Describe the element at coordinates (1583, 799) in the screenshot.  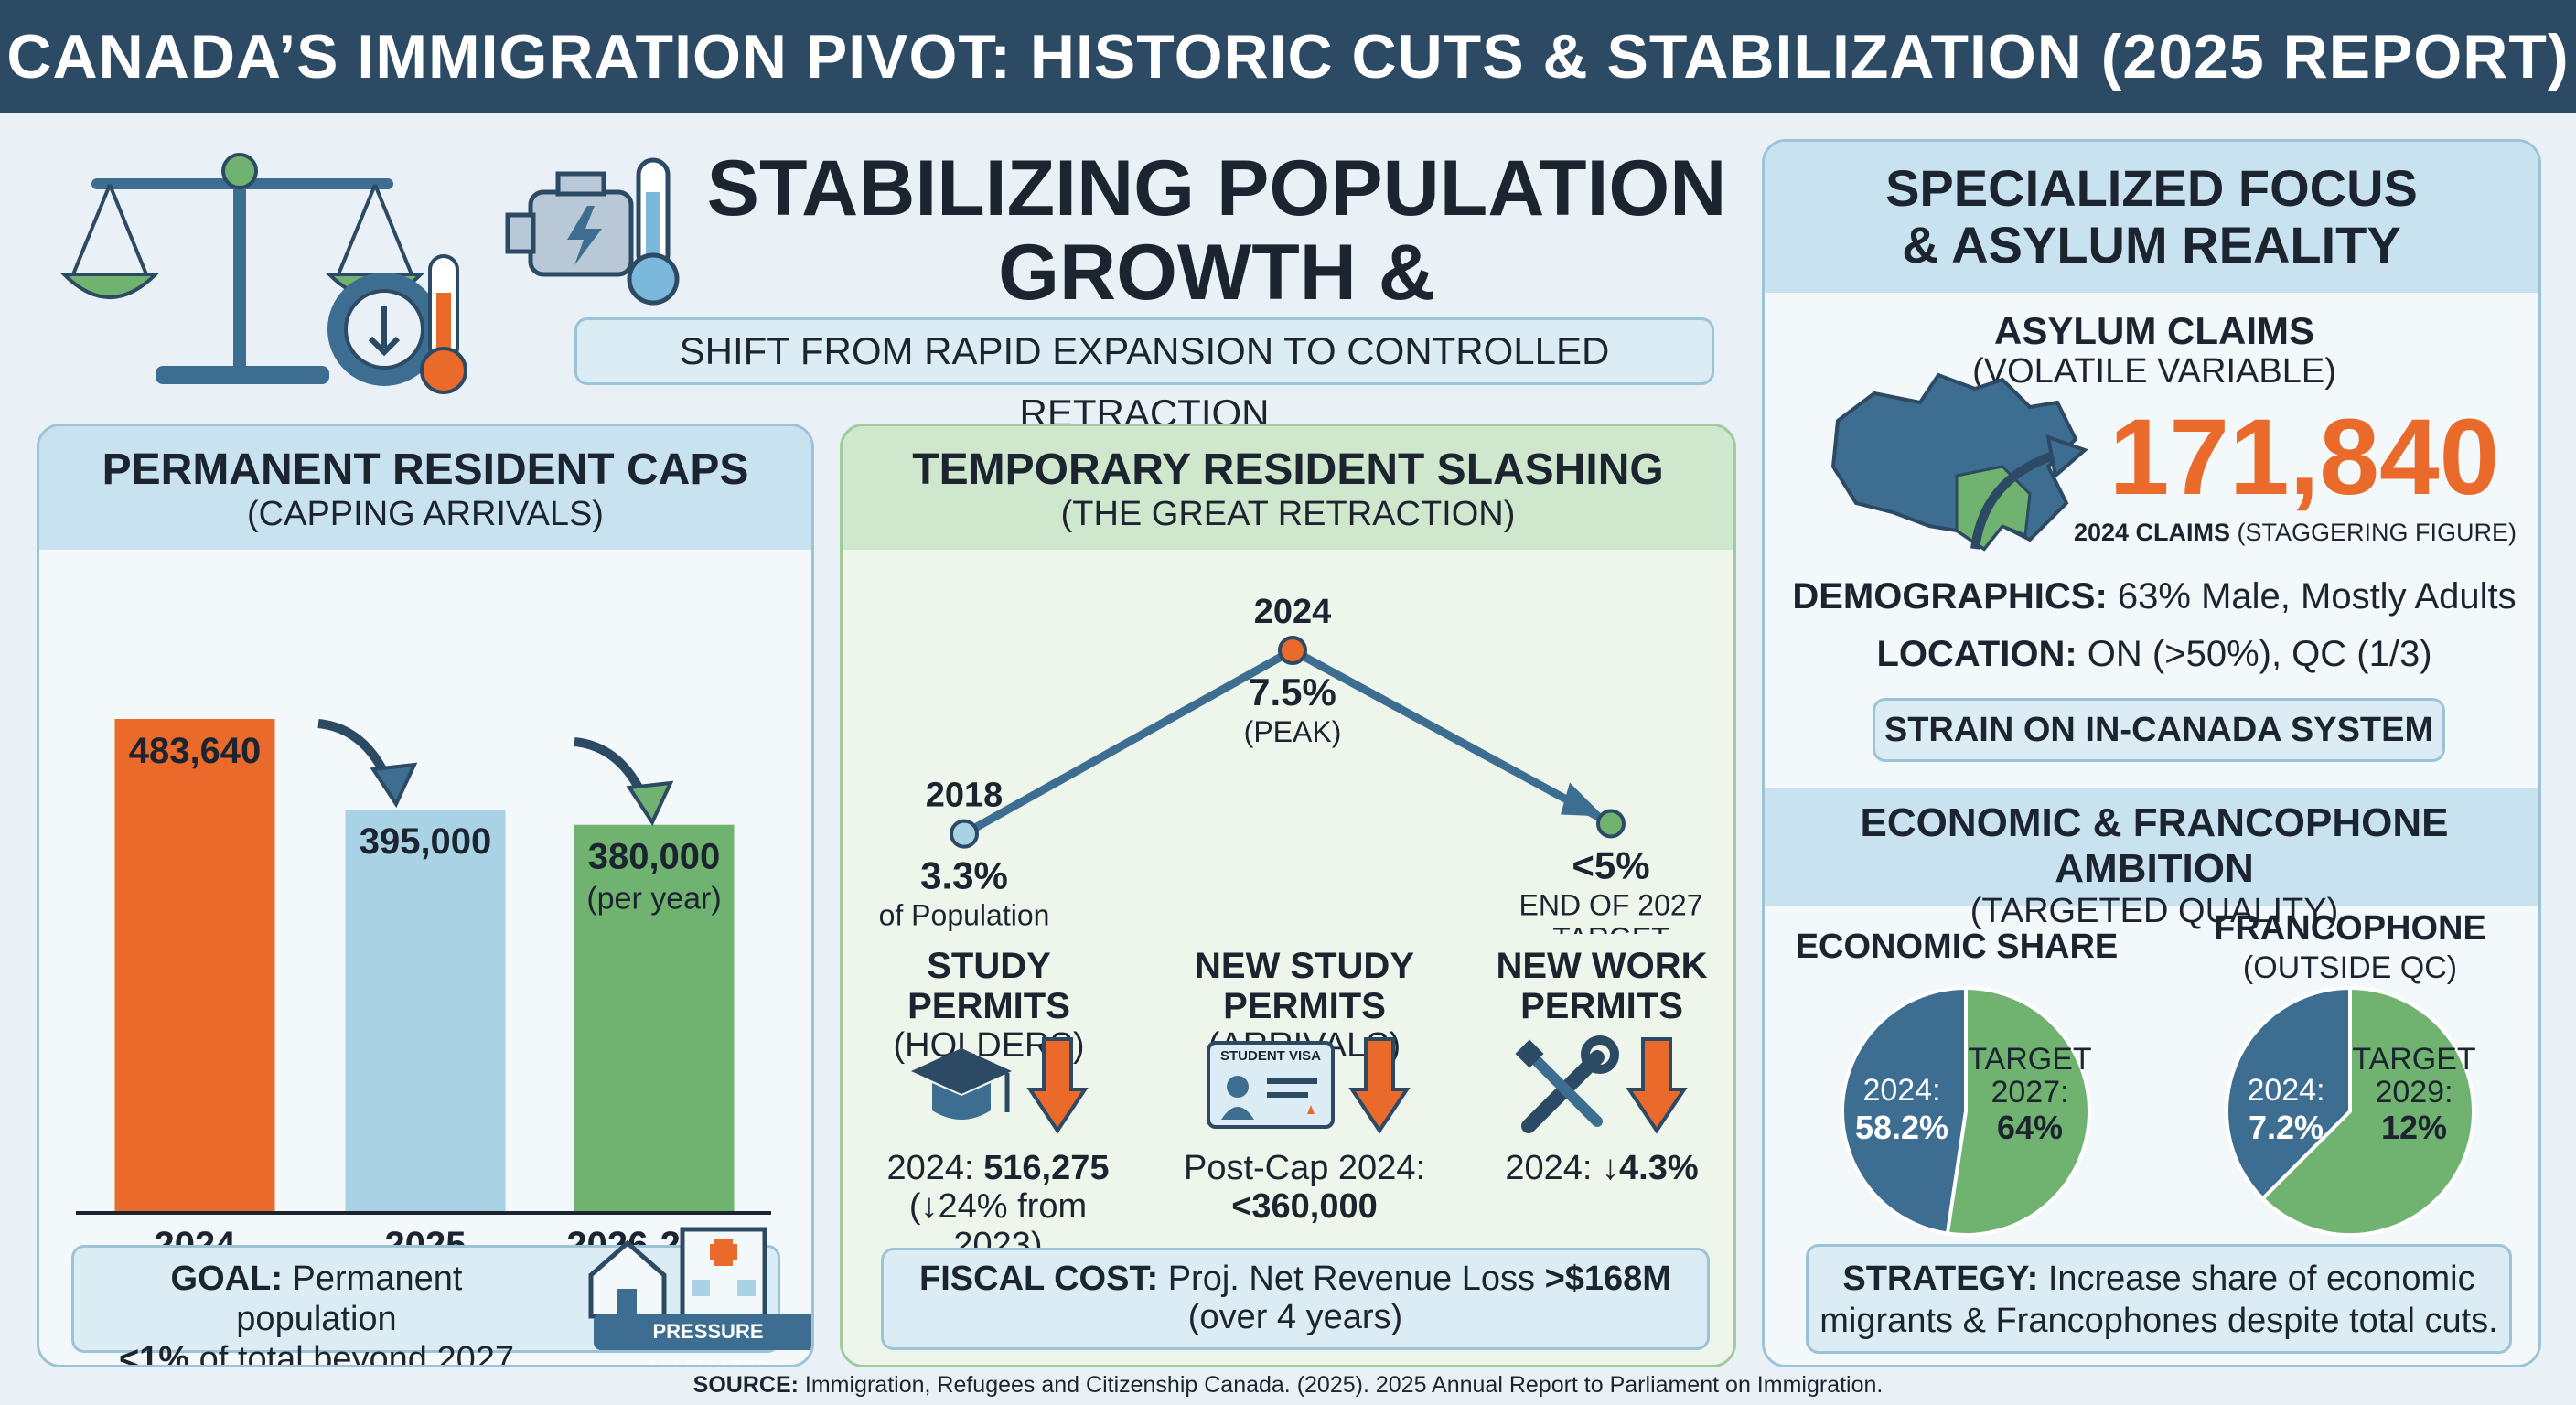
I see `line-arrow-head` at that location.